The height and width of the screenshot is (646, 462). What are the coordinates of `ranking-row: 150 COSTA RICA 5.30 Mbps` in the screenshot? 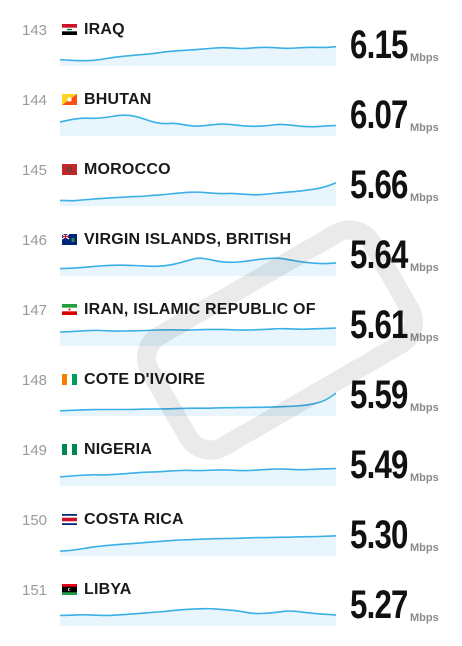 It's located at (231, 531).